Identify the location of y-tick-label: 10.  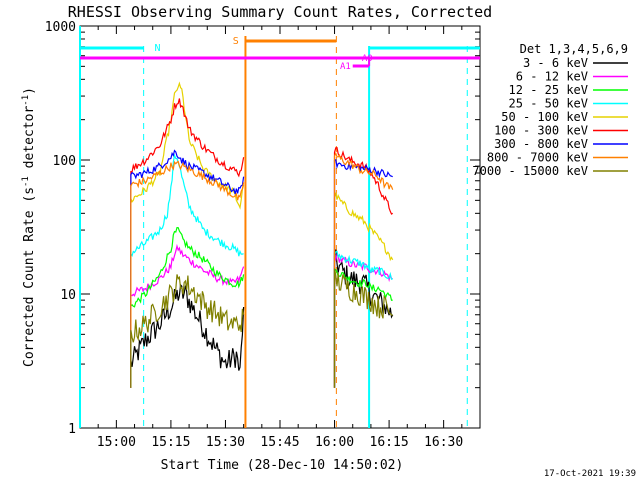
(68, 295).